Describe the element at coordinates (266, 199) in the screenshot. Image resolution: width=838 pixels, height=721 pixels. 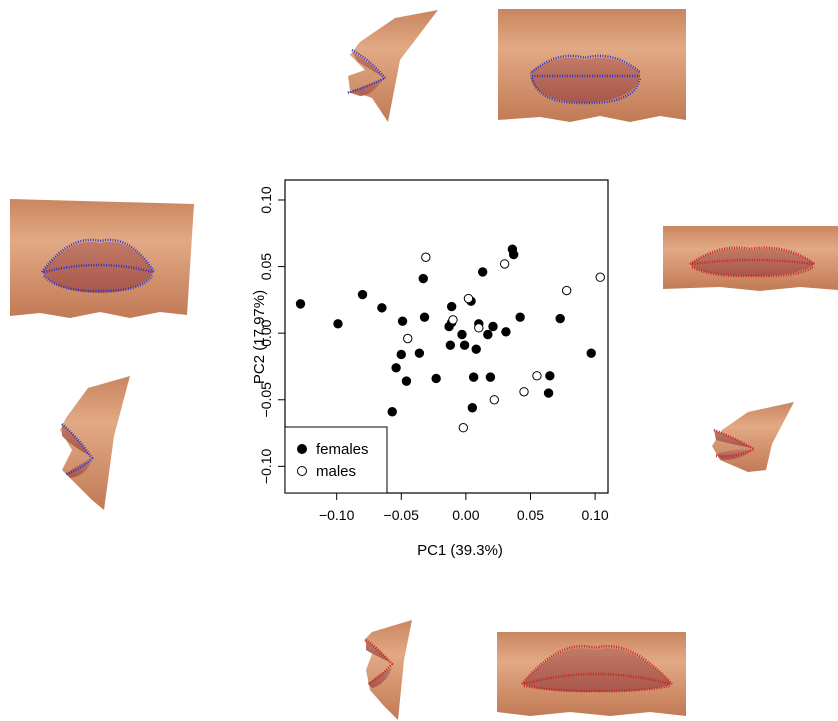
I see `y-tick-label: 0.10` at that location.